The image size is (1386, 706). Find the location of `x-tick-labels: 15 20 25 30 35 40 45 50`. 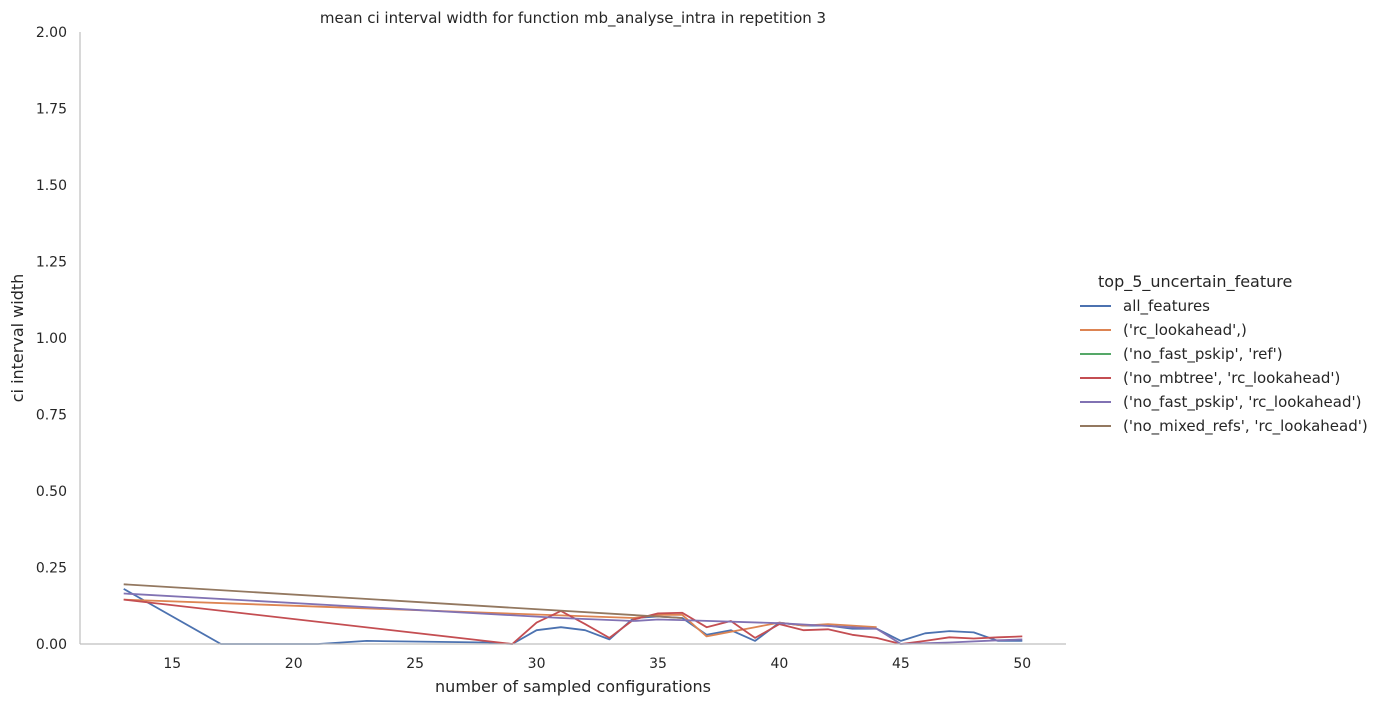

x-tick-labels: 15 20 25 30 35 40 45 50 is located at coordinates (597, 664).